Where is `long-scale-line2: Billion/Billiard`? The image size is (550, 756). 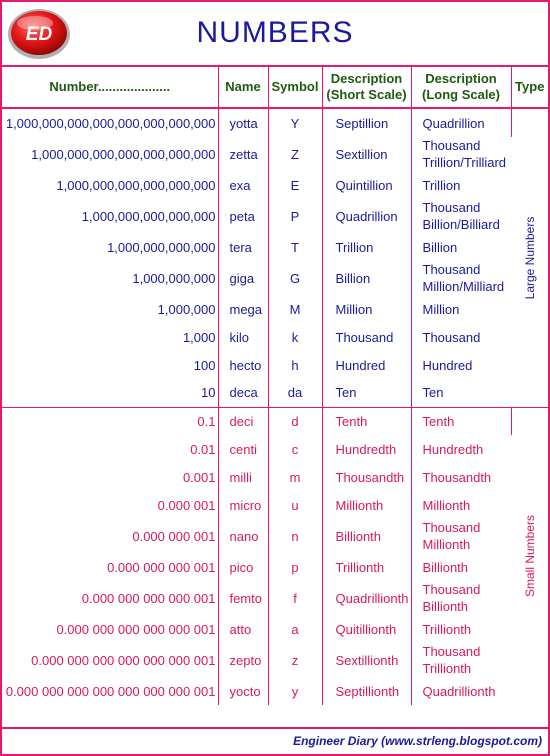 long-scale-line2: Billion/Billiard is located at coordinates (461, 224).